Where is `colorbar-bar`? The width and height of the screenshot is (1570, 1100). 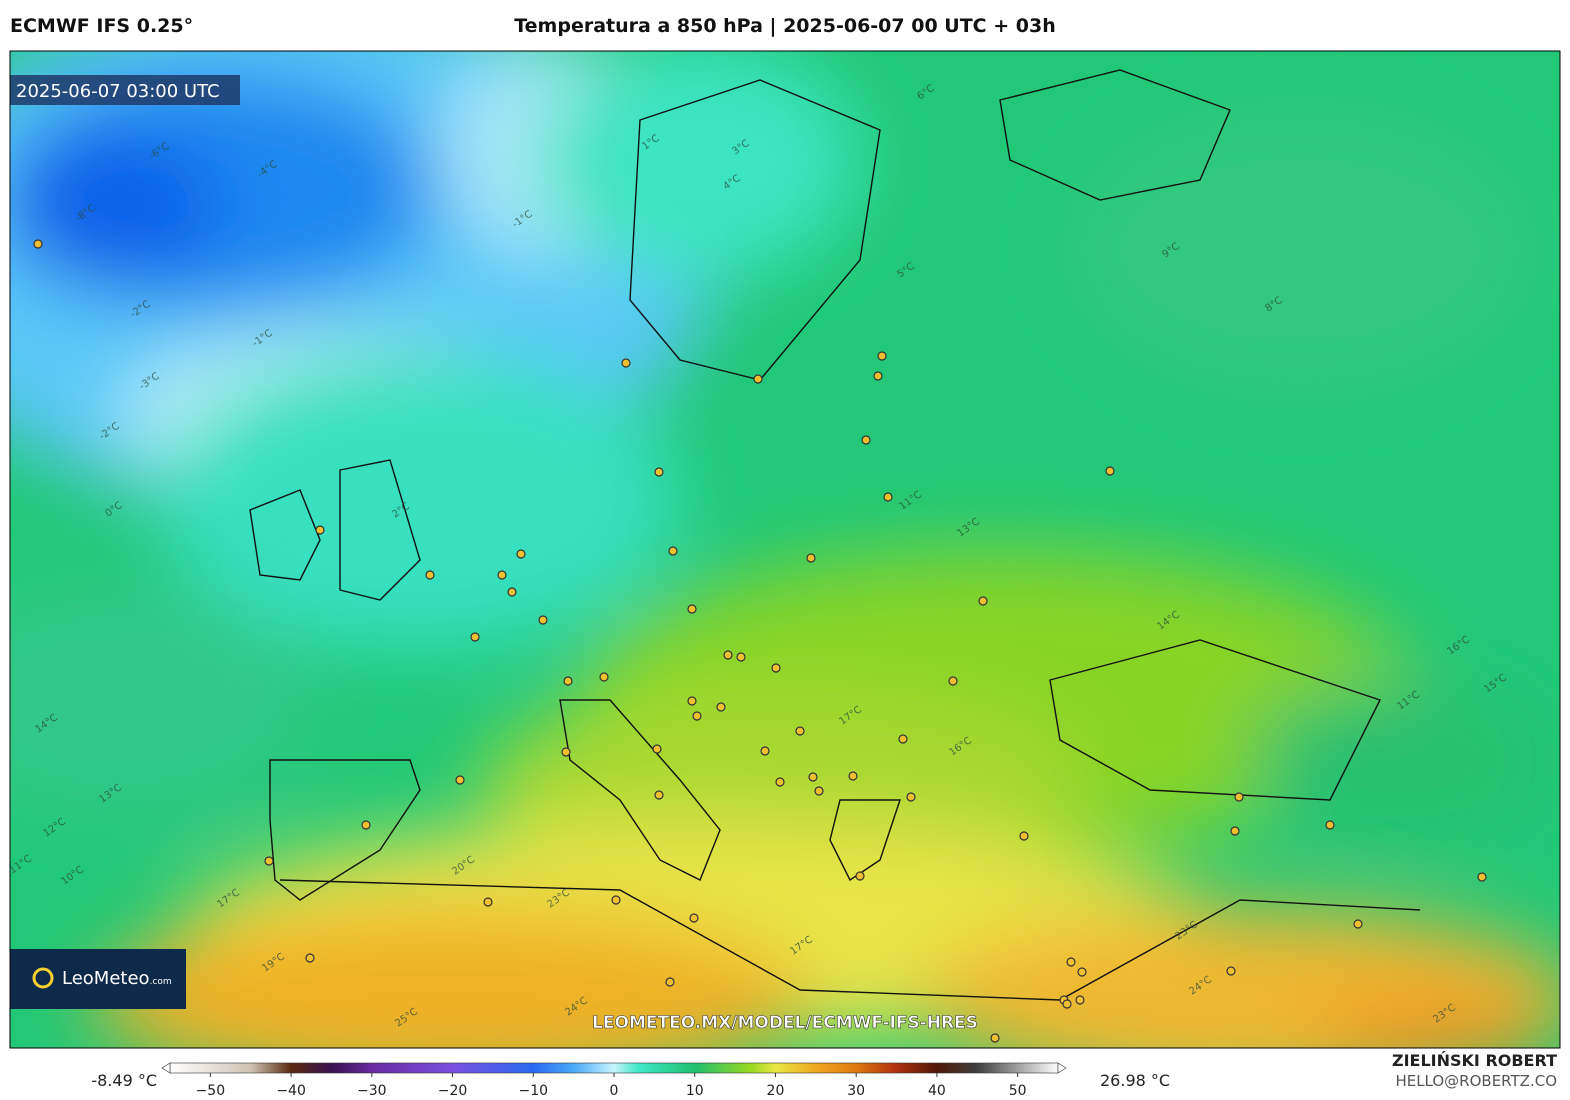 colorbar-bar is located at coordinates (614, 1068).